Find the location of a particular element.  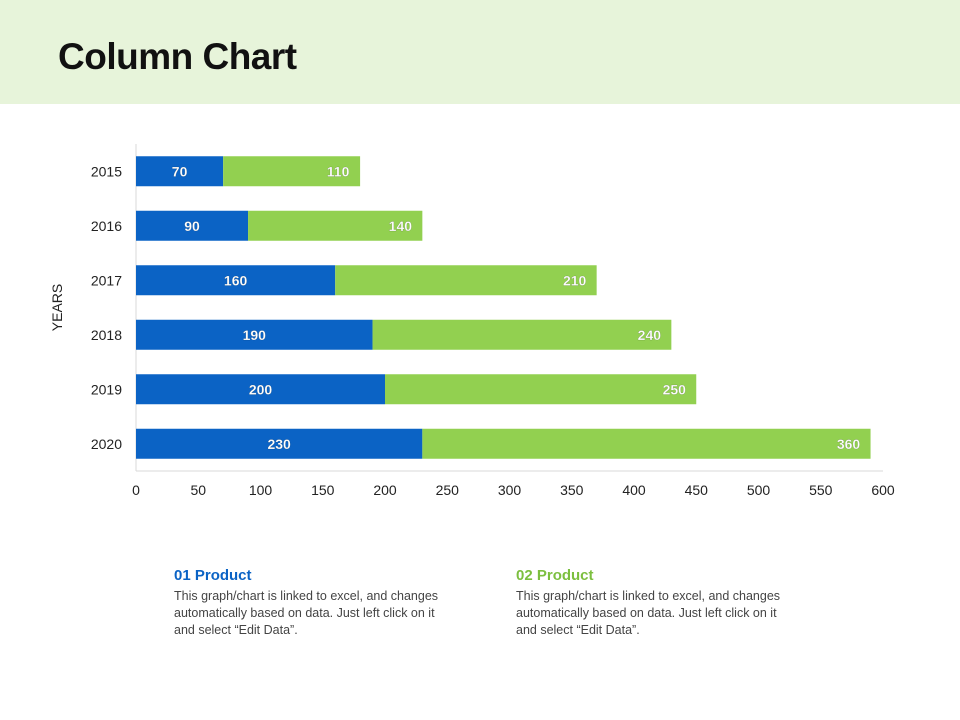

x-tick-label: 550 is located at coordinates (821, 490).